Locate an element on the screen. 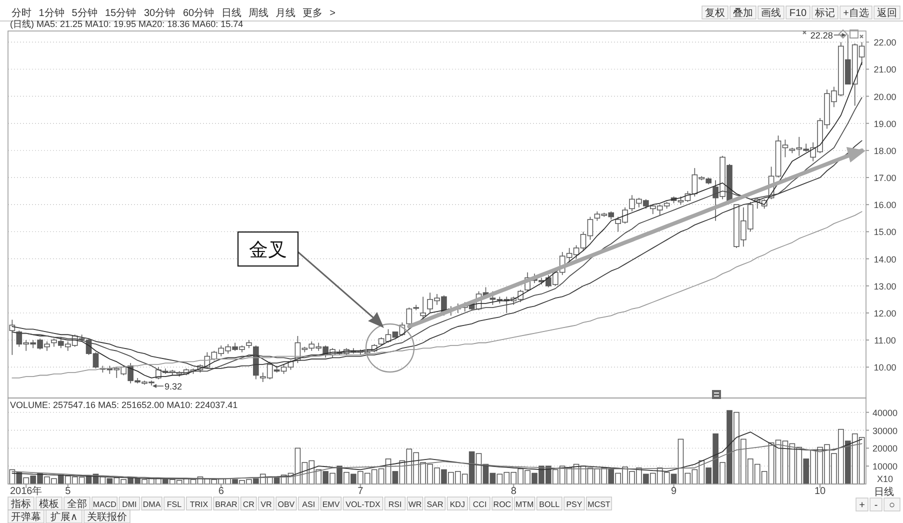 This screenshot has height=523, width=903. text: 指标 模板 全部 MACD DMI DMA FSL TRIX BRAR CR VR OBV ASI EMV VOL-TDX RSI WR SAR KDJ CCI ROC MTM BOLL PSY MCST is located at coordinates (310, 504).